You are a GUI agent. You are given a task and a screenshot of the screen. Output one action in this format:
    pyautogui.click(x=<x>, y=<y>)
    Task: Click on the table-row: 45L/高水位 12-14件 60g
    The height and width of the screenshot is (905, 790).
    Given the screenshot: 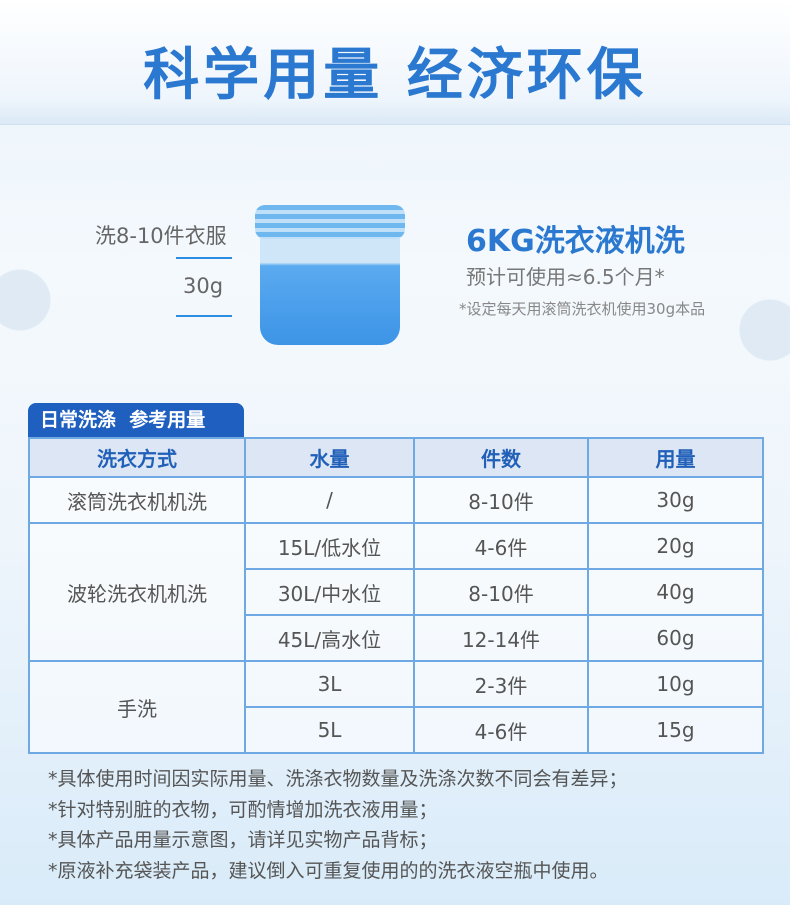 What is the action you would take?
    pyautogui.click(x=396, y=638)
    